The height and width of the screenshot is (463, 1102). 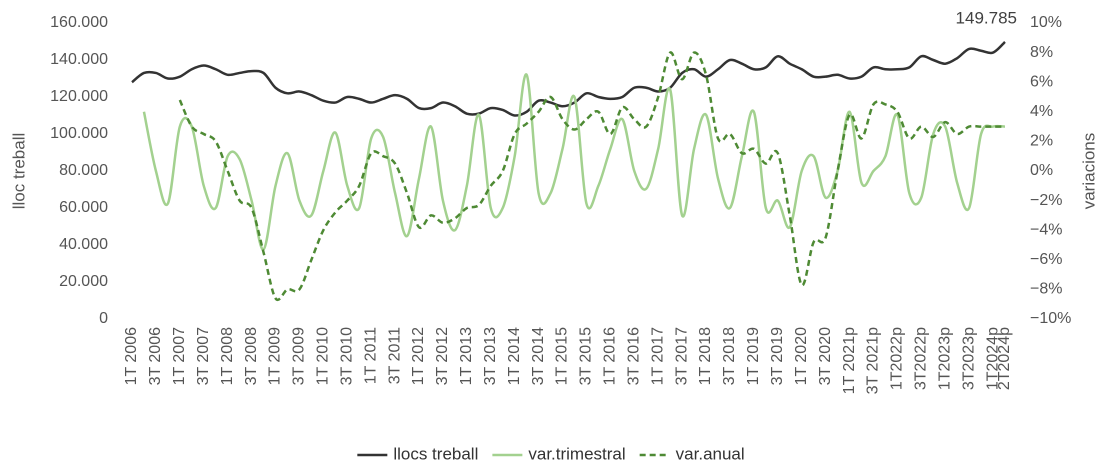 What do you see at coordinates (418, 356) in the screenshot?
I see `x-tick-label: 1T 2012` at bounding box center [418, 356].